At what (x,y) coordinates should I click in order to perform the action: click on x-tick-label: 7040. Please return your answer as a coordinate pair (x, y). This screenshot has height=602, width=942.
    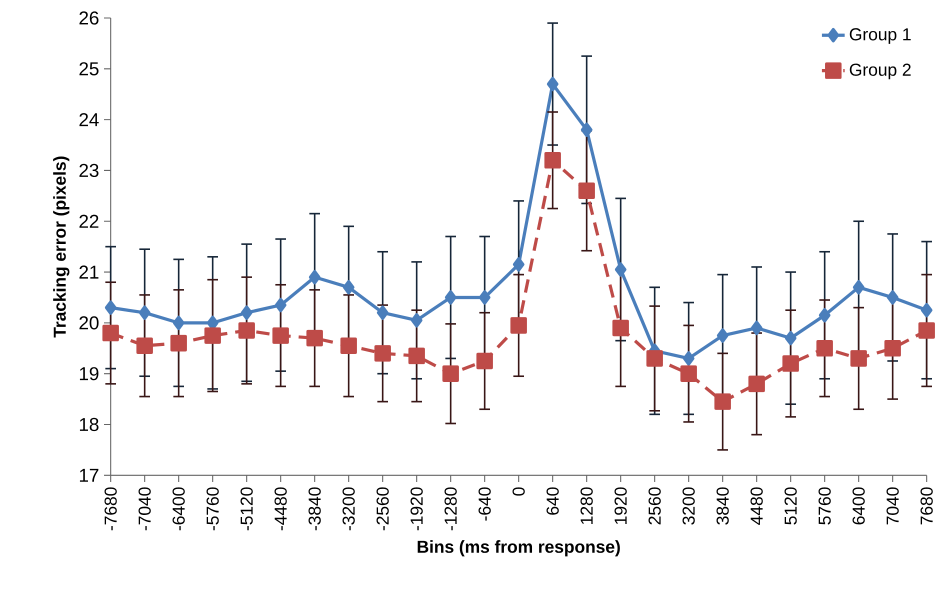
    Looking at the image, I should click on (892, 505).